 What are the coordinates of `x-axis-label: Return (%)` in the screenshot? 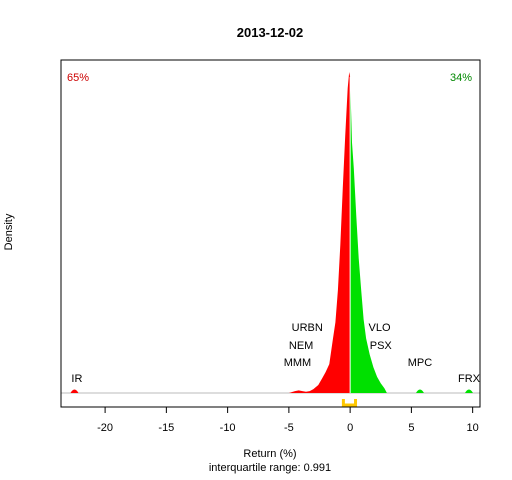 It's located at (269, 454).